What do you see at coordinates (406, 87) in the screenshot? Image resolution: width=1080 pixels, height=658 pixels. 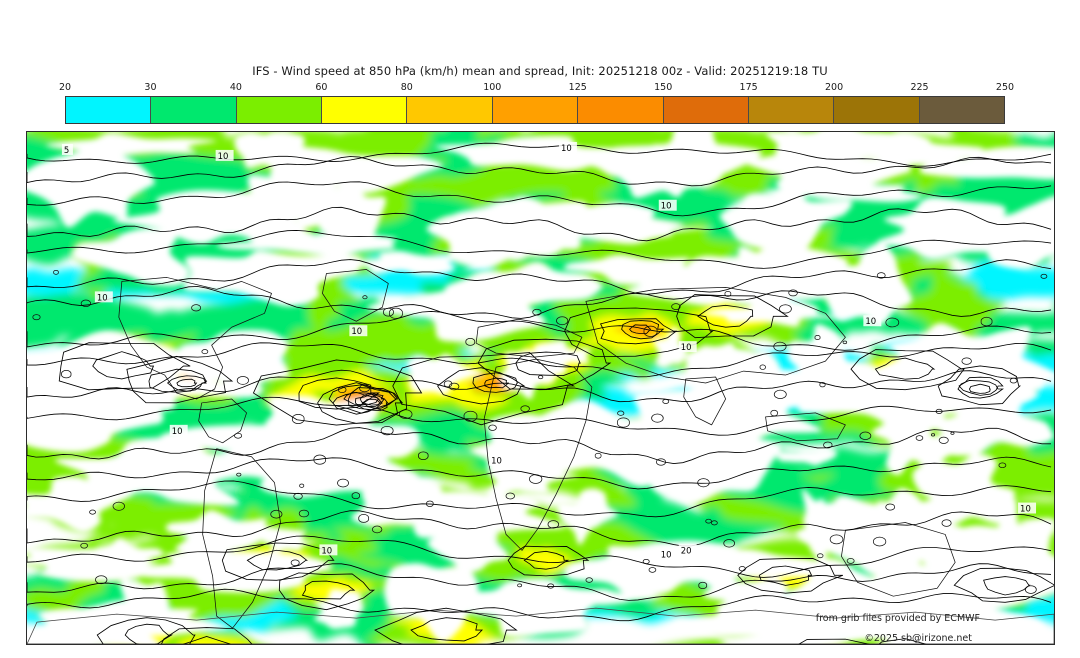 I see `colorbar-tick-80: 80` at bounding box center [406, 87].